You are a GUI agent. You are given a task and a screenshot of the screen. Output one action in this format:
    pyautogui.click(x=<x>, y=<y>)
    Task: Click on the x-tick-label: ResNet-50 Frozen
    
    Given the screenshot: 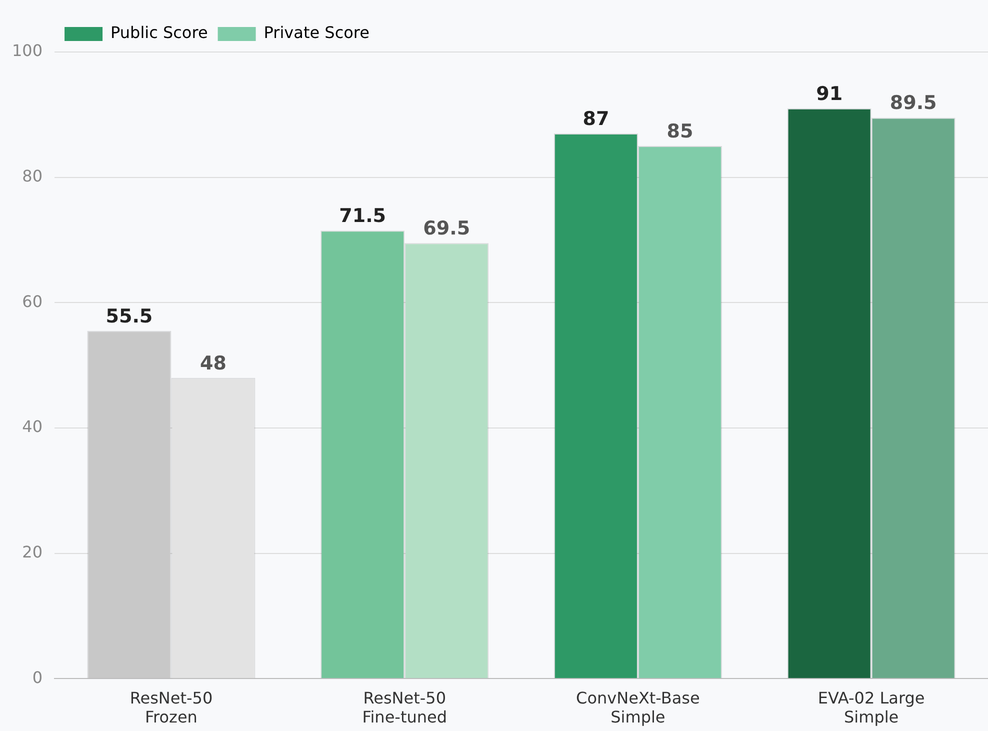 What is the action you would take?
    pyautogui.click(x=171, y=707)
    